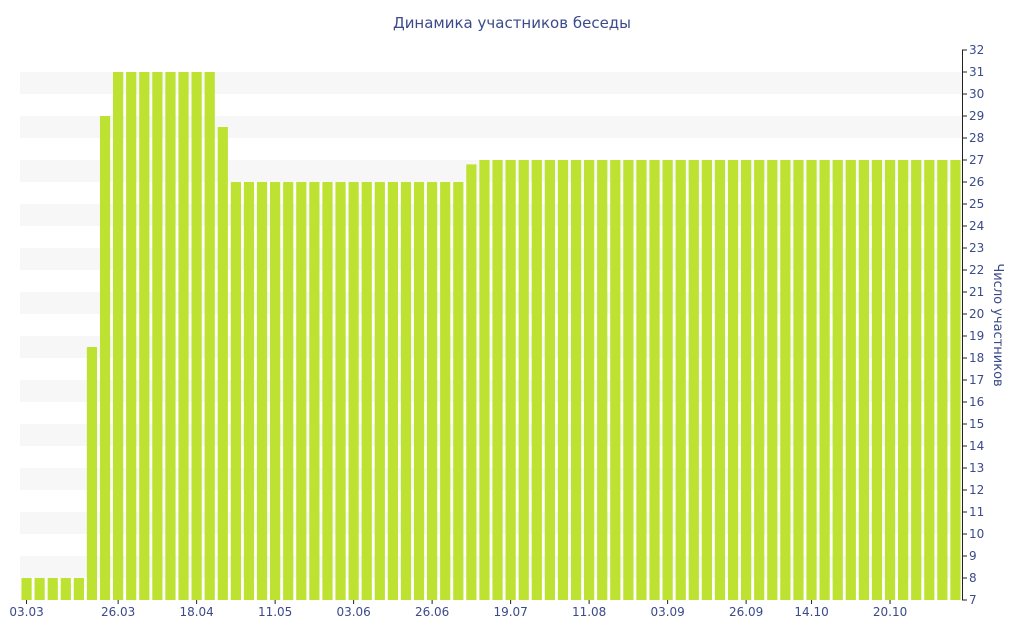 The image size is (1024, 640). I want to click on y-tick-label: 16, so click(976, 402).